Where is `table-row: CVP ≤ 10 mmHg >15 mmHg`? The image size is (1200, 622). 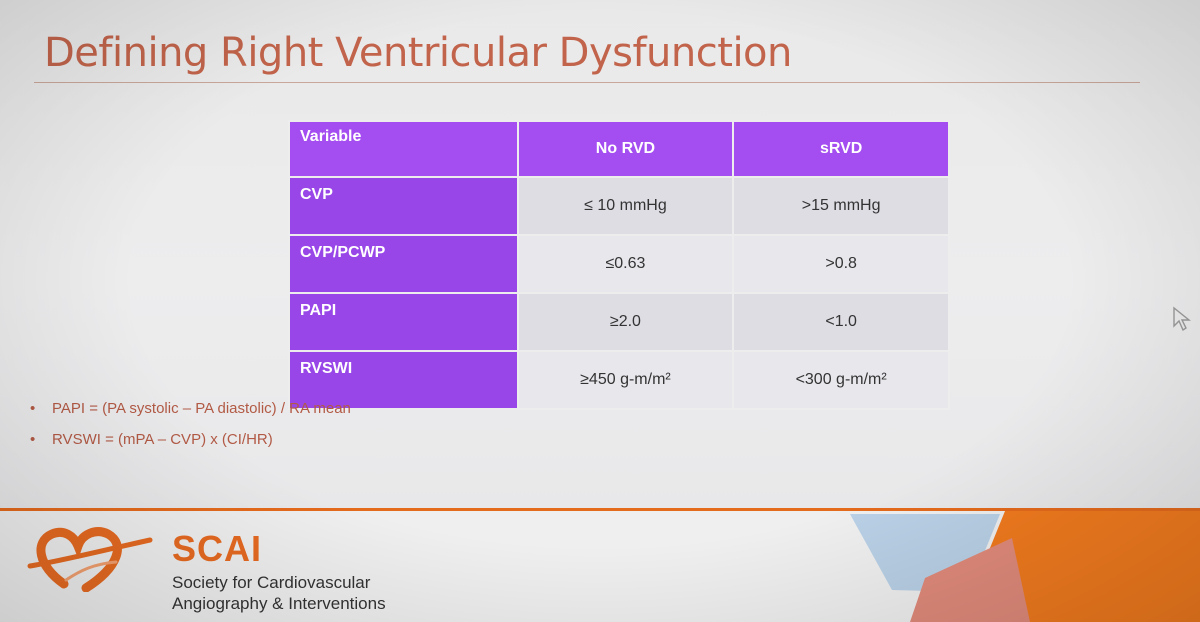 table-row: CVP ≤ 10 mmHg >15 mmHg is located at coordinates (619, 206).